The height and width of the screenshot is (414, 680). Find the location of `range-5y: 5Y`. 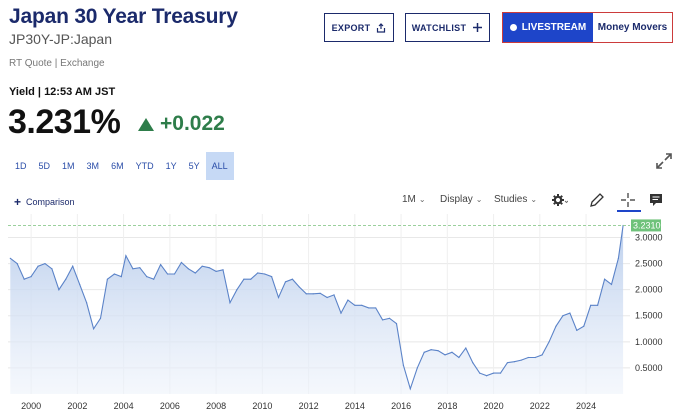

range-5y: 5Y is located at coordinates (194, 166).